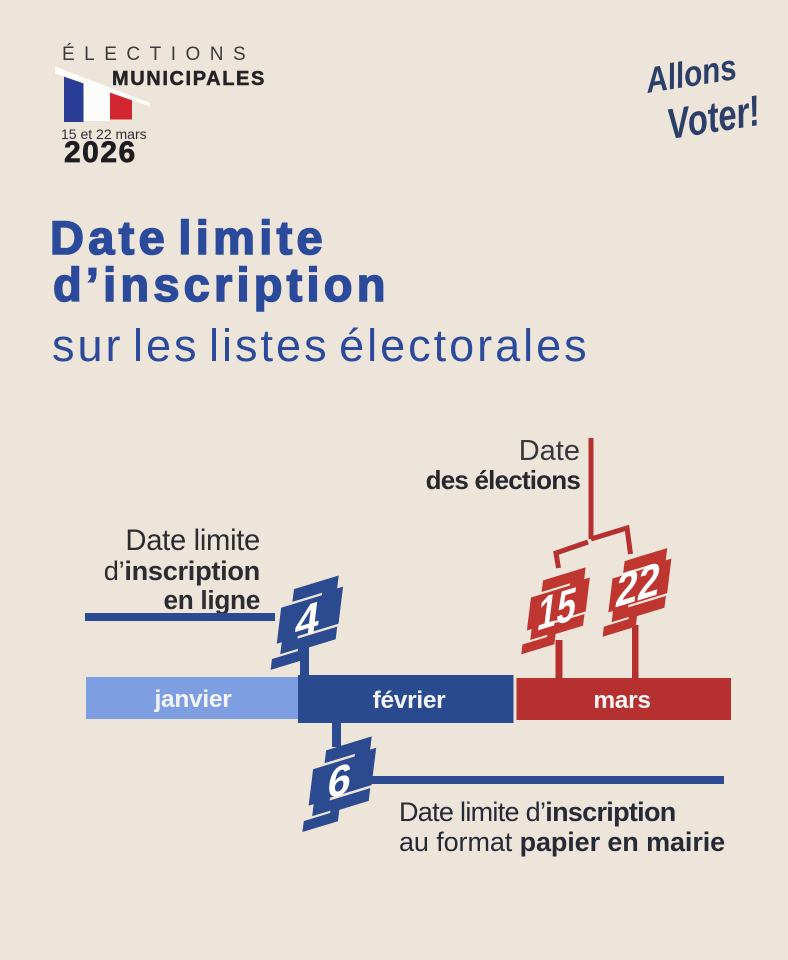 The image size is (788, 960). What do you see at coordinates (557, 610) in the screenshot?
I see `svg-text: 15` at bounding box center [557, 610].